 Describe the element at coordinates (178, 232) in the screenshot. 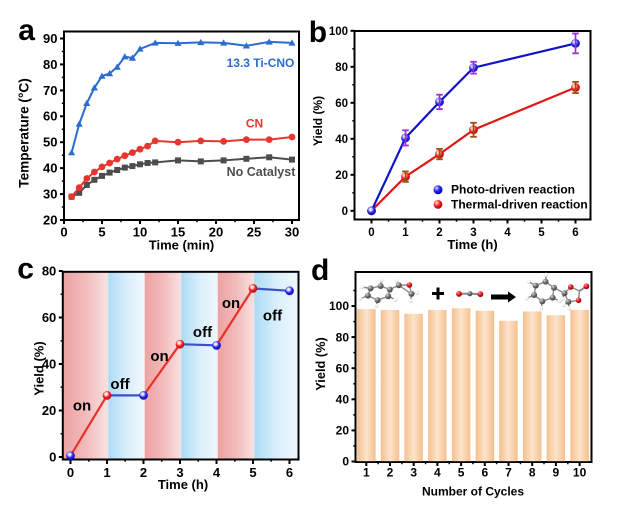

I see `svg-text: 15` at that location.